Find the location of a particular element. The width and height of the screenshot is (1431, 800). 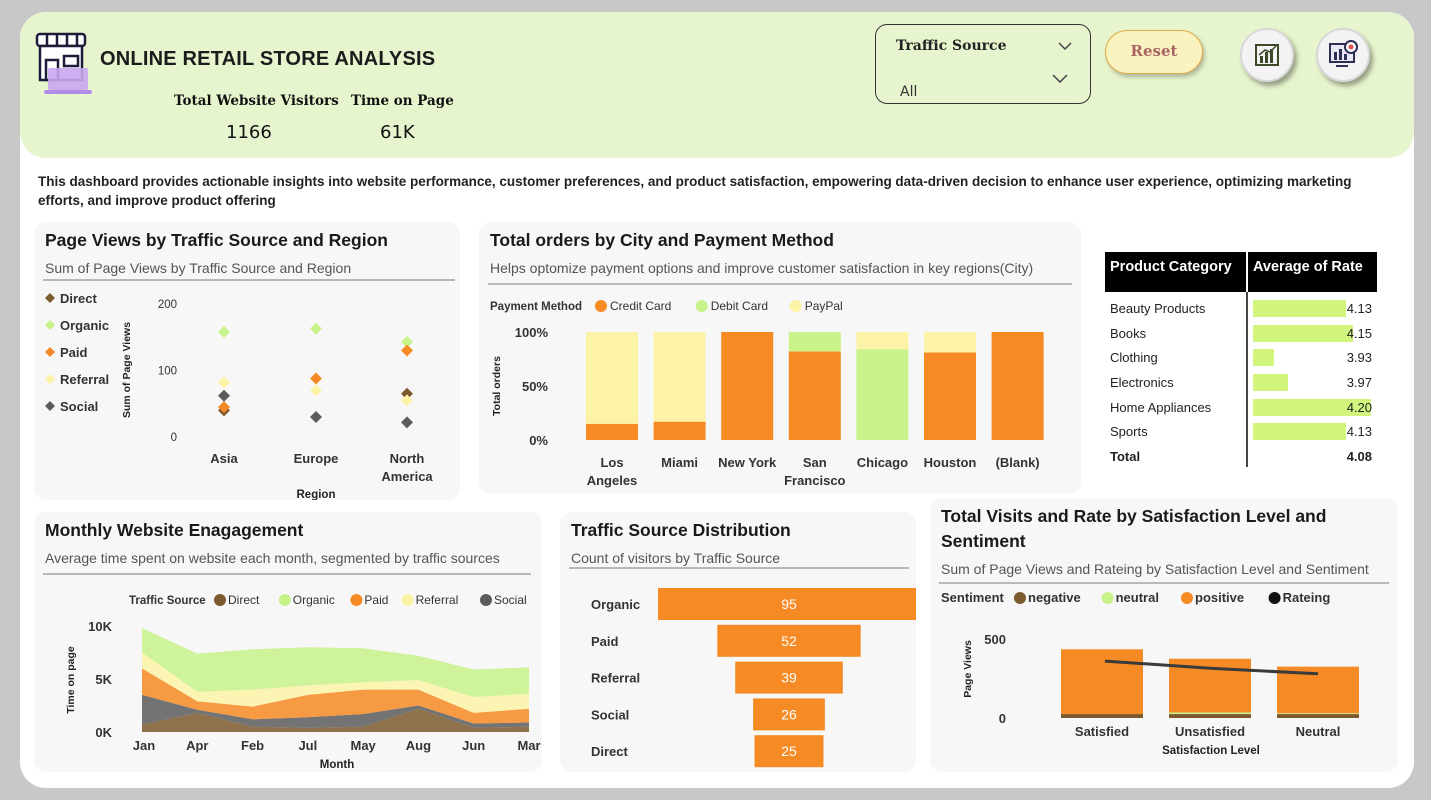

funnel-bar is located at coordinates (789, 714).